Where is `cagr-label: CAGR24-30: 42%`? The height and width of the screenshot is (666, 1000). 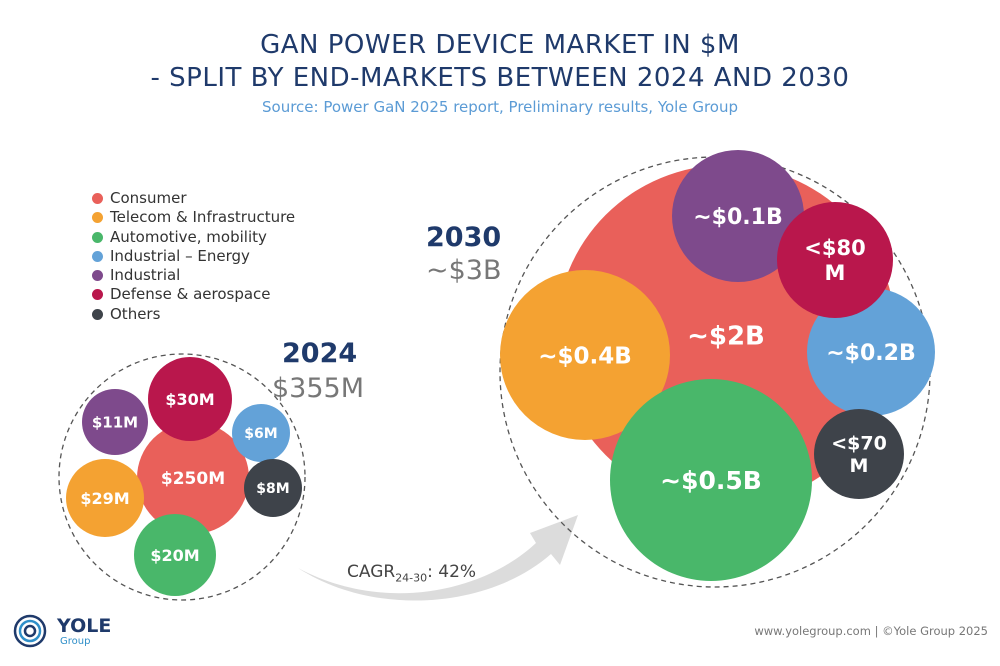 cagr-label: CAGR24-30: 42% is located at coordinates (411, 573).